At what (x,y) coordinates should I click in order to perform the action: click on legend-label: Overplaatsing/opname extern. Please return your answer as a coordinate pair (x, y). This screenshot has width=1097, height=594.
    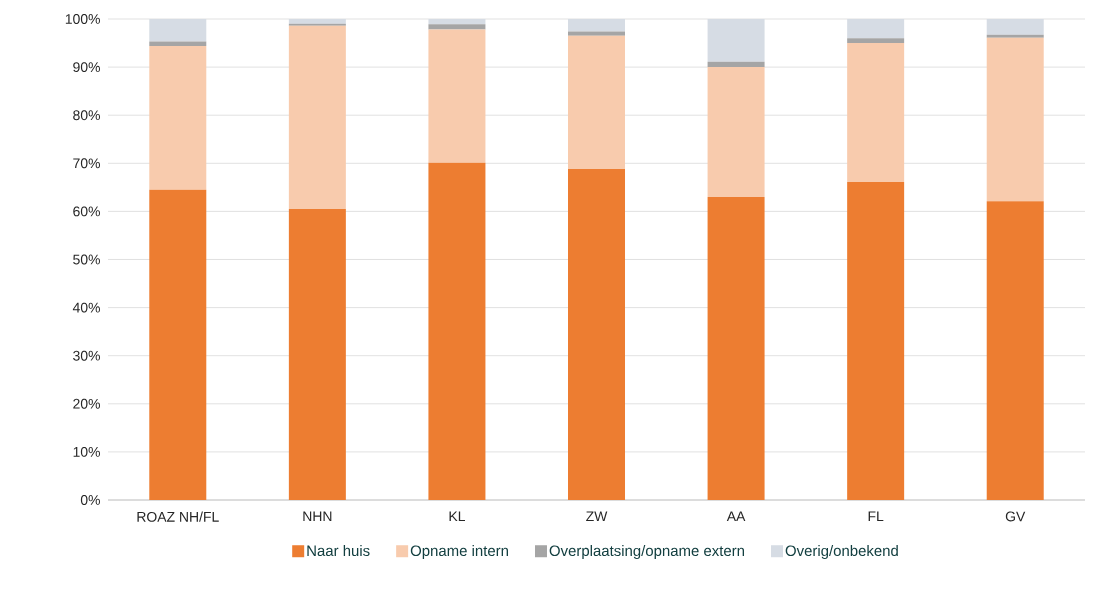
    Looking at the image, I should click on (647, 552).